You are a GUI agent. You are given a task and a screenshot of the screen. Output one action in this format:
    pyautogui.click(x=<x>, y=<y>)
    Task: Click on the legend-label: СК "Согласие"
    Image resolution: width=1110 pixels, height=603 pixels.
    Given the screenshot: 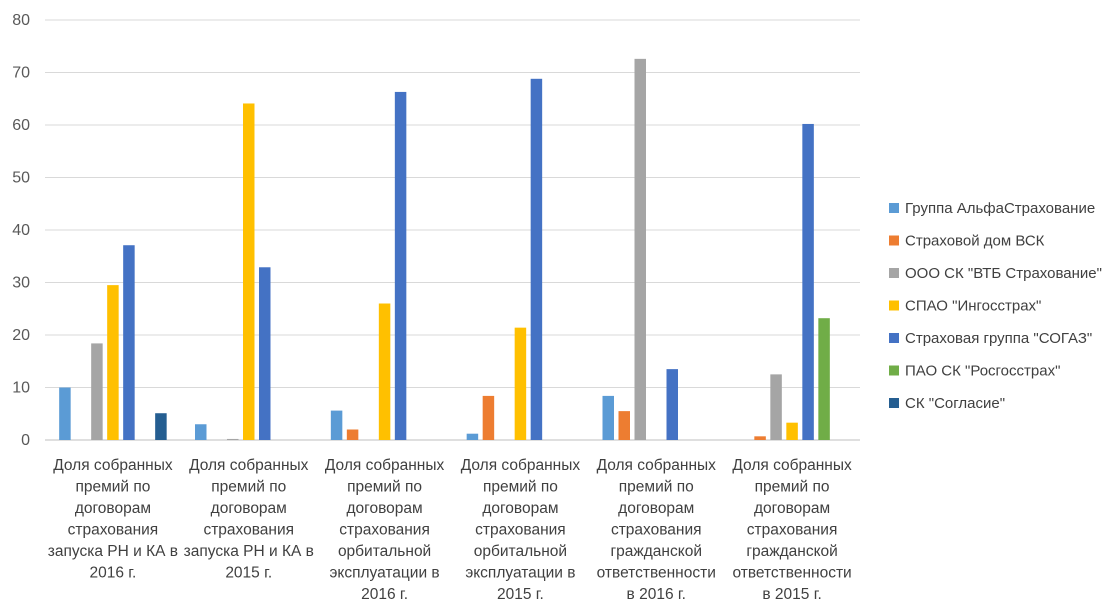 What is the action you would take?
    pyautogui.click(x=955, y=403)
    